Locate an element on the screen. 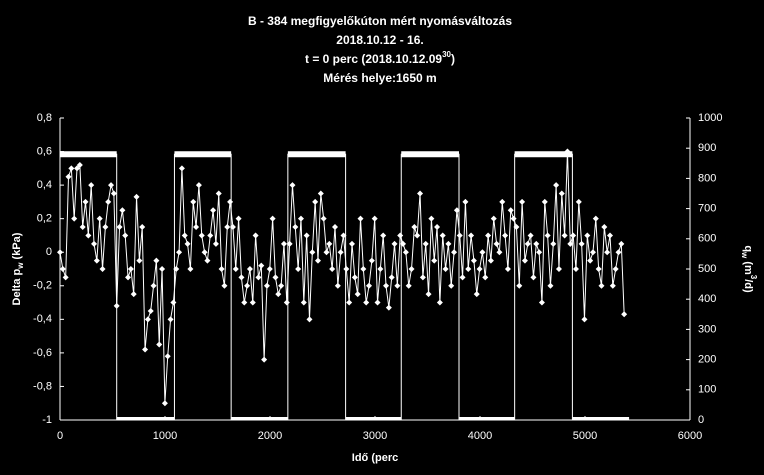 This screenshot has width=764, height=475. label-sub: w is located at coordinates (20, 266).